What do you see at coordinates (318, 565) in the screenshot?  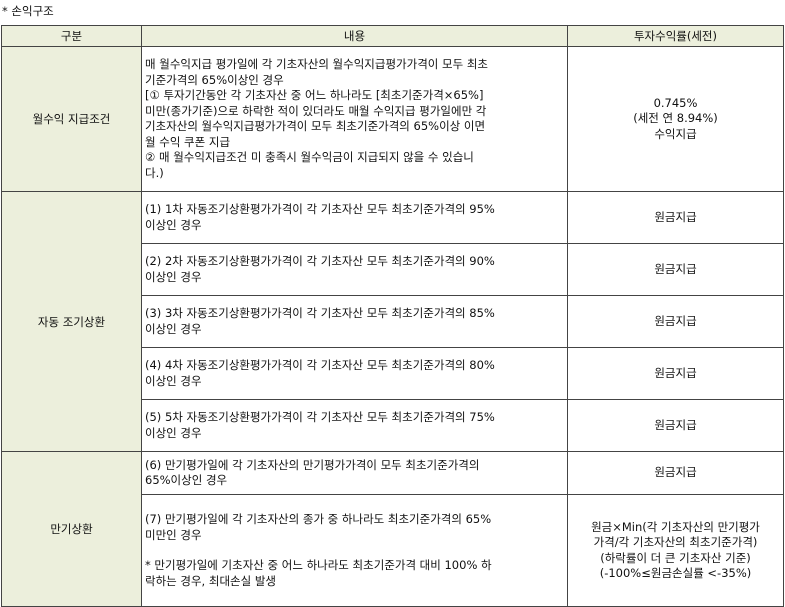 I see `note-line: * 만기평가일에 기초자산 중 어느 하나라도 최초기준가격 대비 100% 하` at bounding box center [318, 565].